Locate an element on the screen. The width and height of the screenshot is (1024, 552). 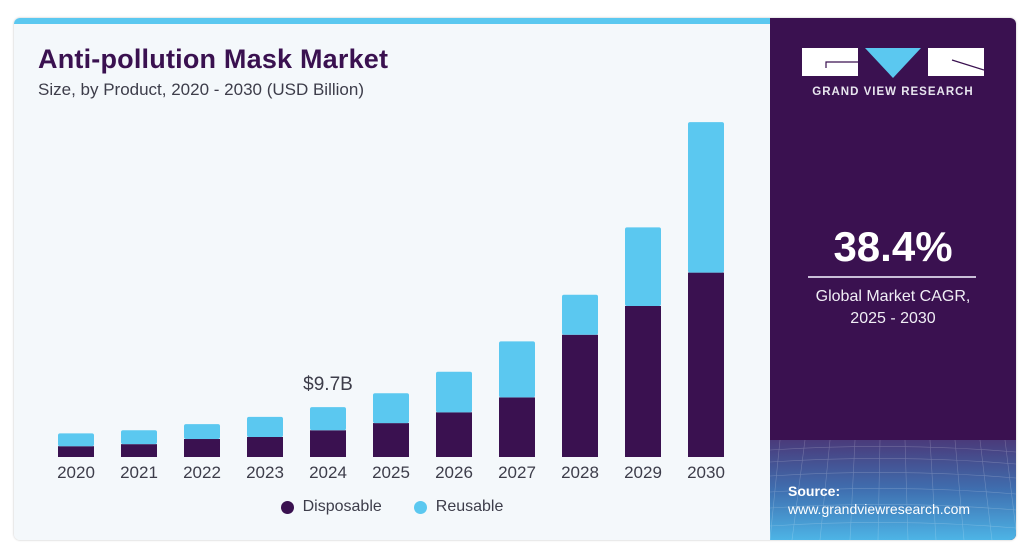
cagr-label-line2: 2025 - 2030 is located at coordinates (893, 318).